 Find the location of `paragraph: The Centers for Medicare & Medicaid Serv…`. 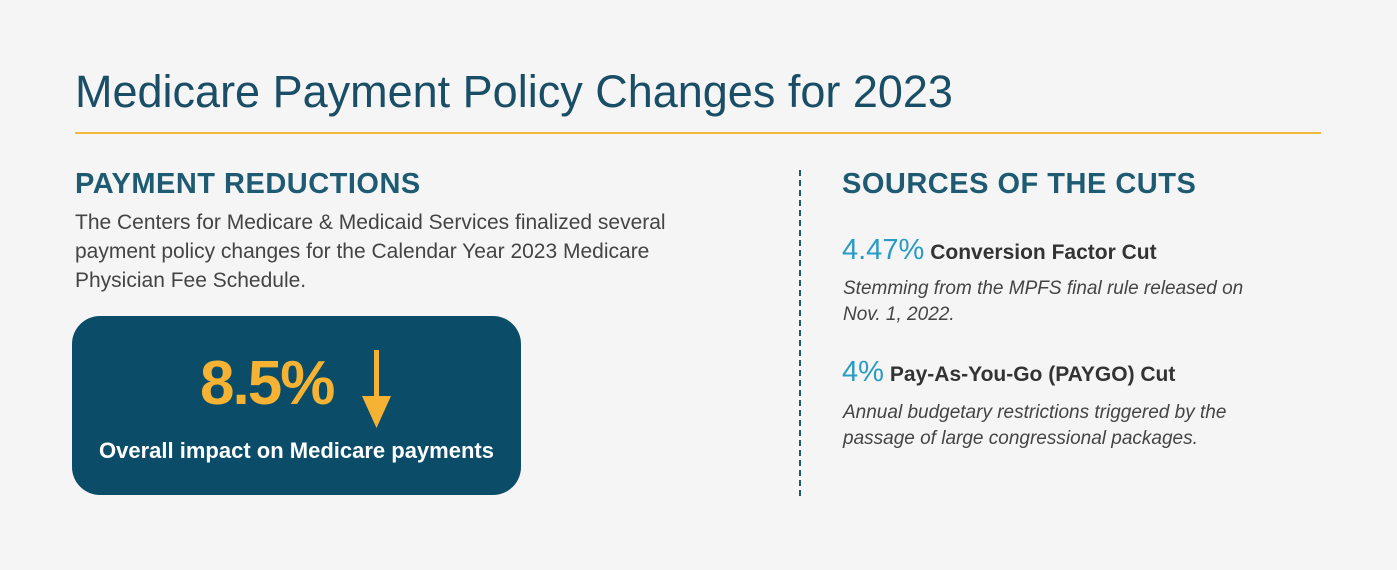

paragraph: The Centers for Medicare & Medicaid Serv… is located at coordinates (370, 251).